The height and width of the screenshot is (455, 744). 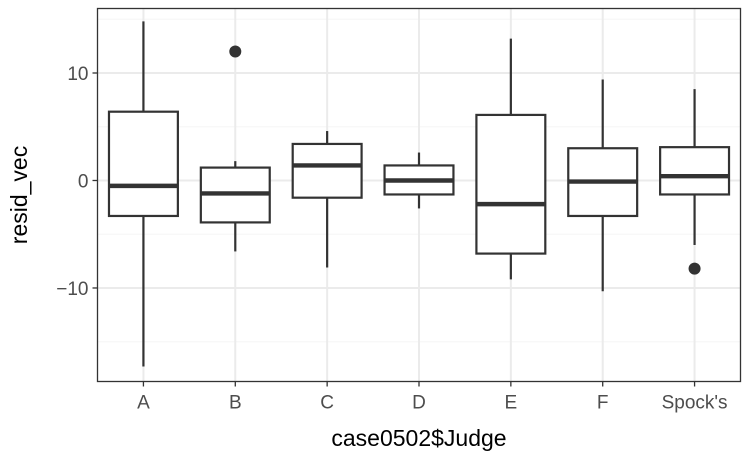 I want to click on x-tick-label: Spock's, so click(x=695, y=403).